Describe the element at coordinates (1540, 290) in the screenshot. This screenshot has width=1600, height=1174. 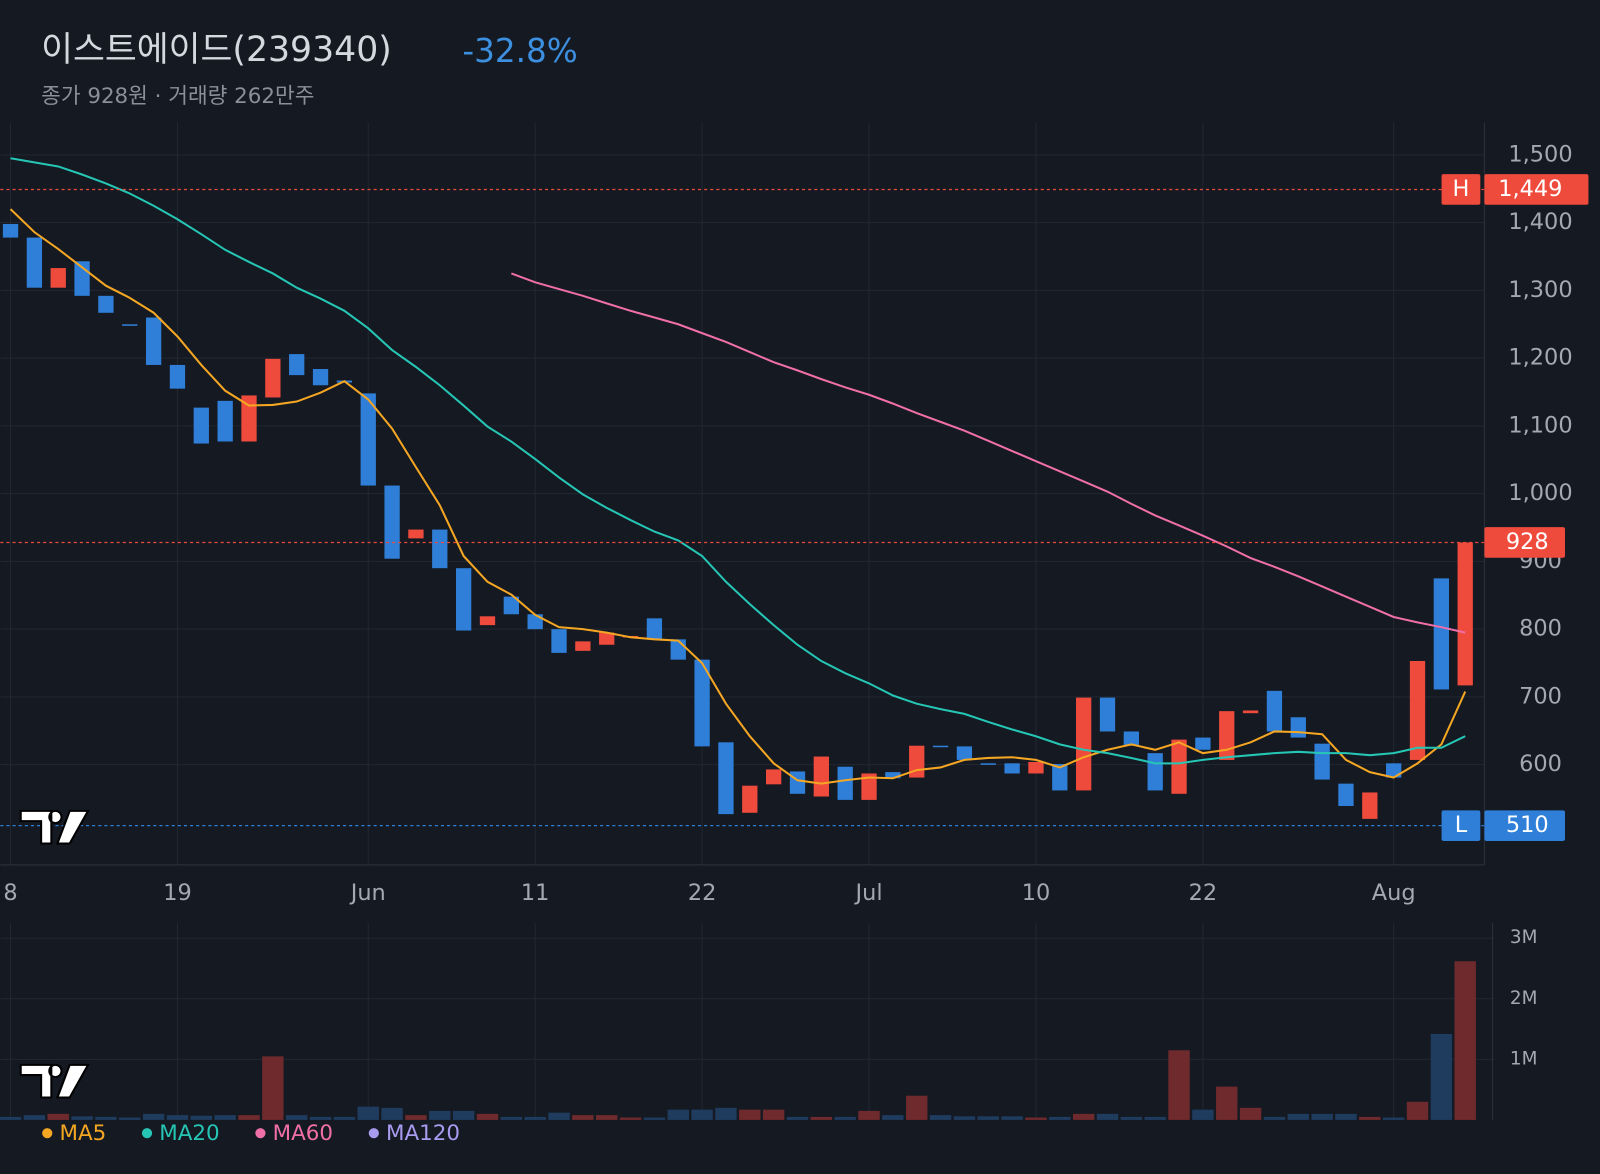
I see `y-tick-label: 1,300` at that location.